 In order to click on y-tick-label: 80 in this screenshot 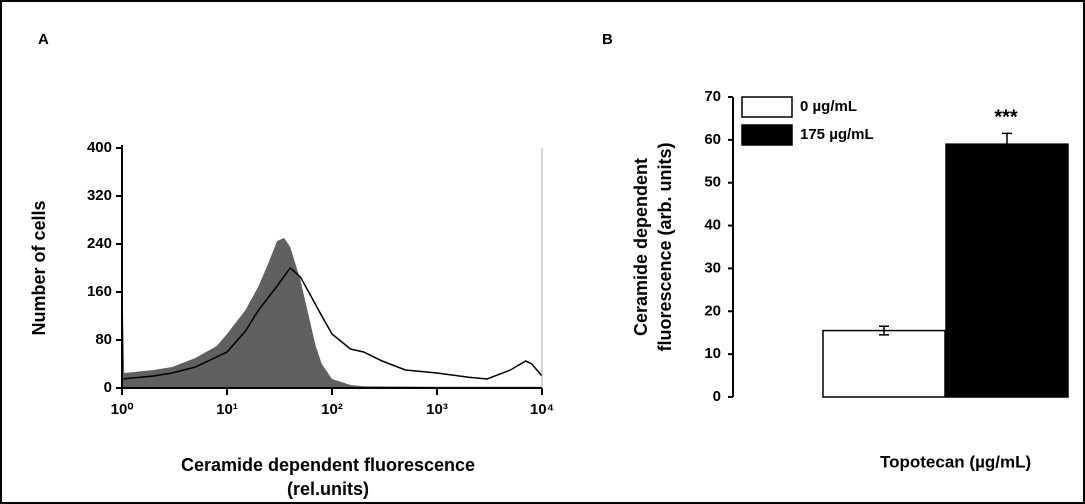, I will do `click(103, 339)`.